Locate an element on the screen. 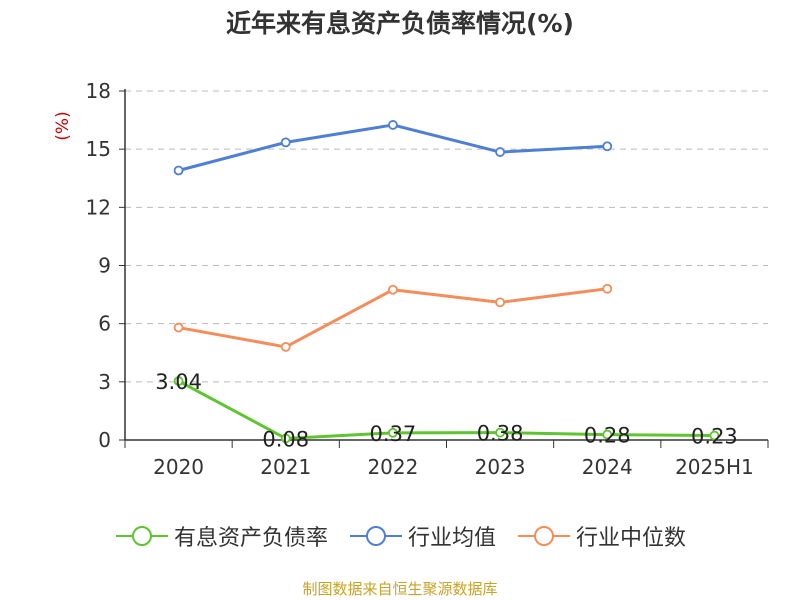 The width and height of the screenshot is (800, 600). x-tick-label-5: 2025H1 is located at coordinates (714, 467).